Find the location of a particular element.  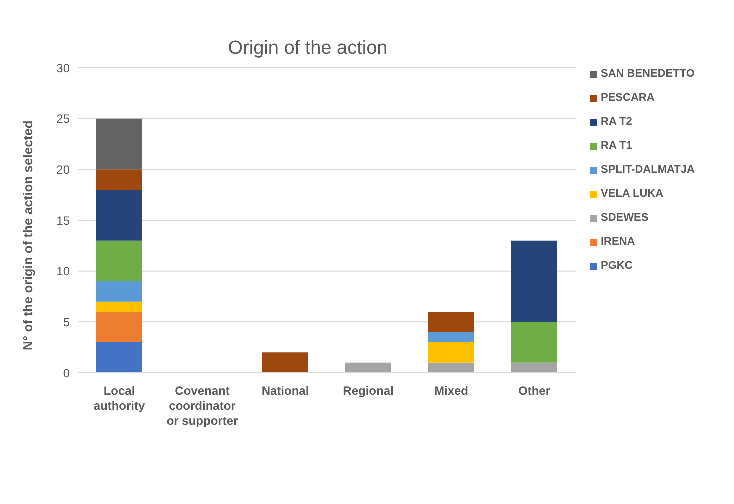

legend-label: SAN BENEDETTO is located at coordinates (648, 74).